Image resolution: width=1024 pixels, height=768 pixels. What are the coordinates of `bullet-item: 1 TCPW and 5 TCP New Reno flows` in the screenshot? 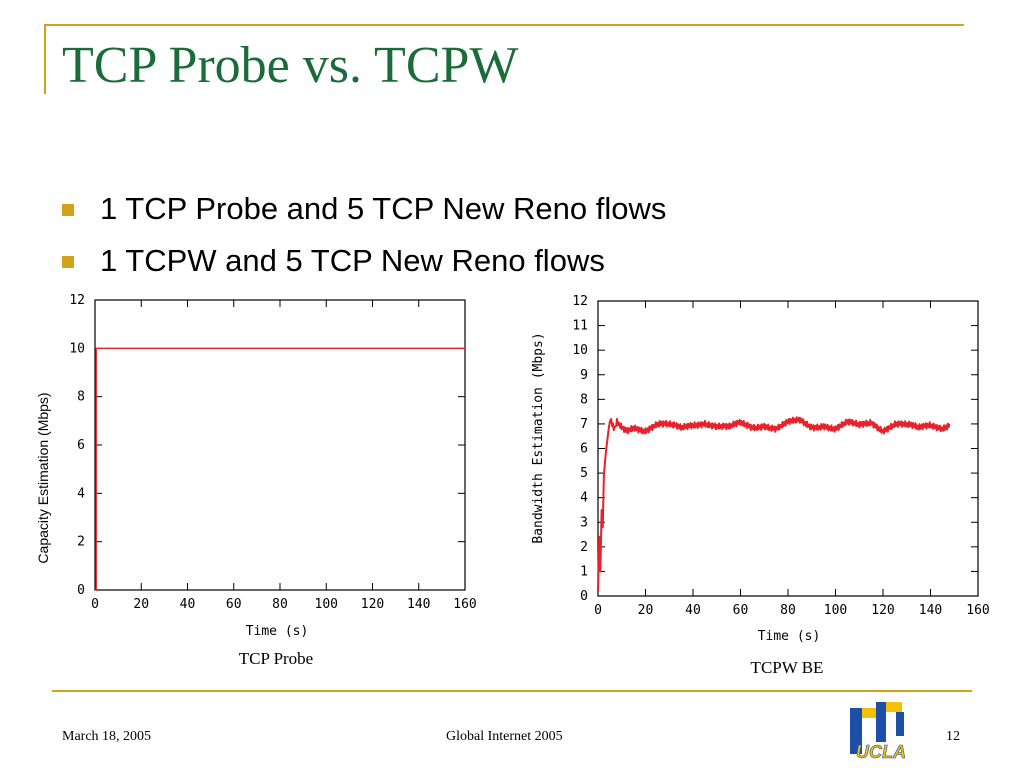 It's located at (364, 268).